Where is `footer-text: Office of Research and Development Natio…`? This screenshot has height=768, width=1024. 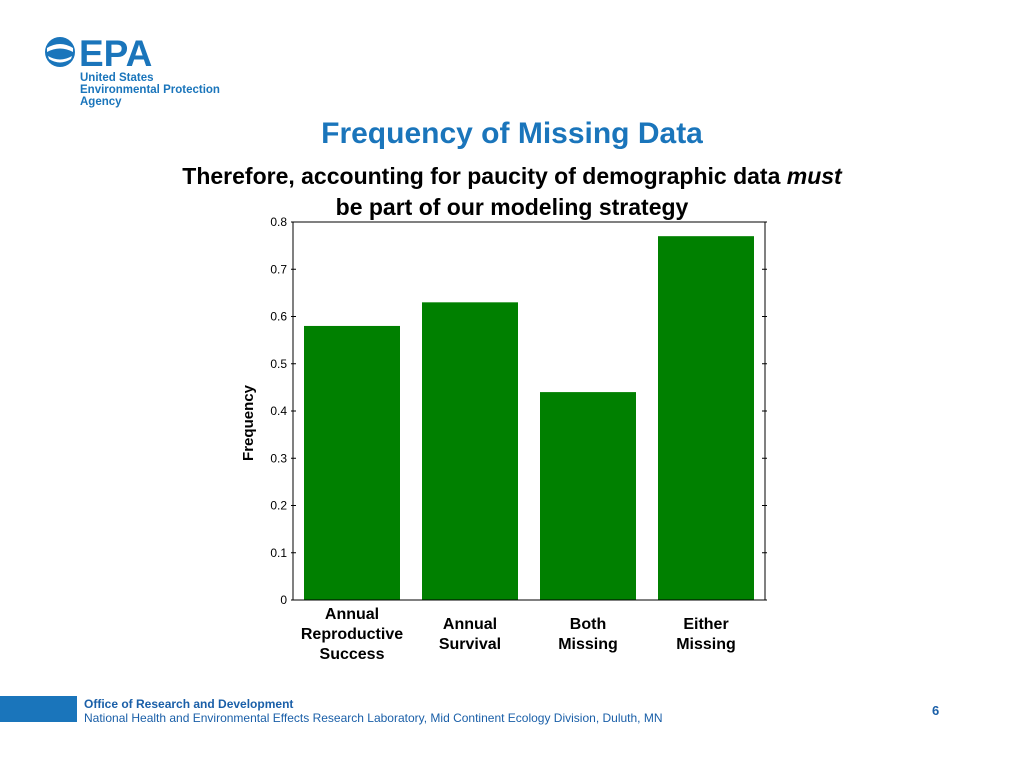 footer-text: Office of Research and Development Natio… is located at coordinates (373, 711).